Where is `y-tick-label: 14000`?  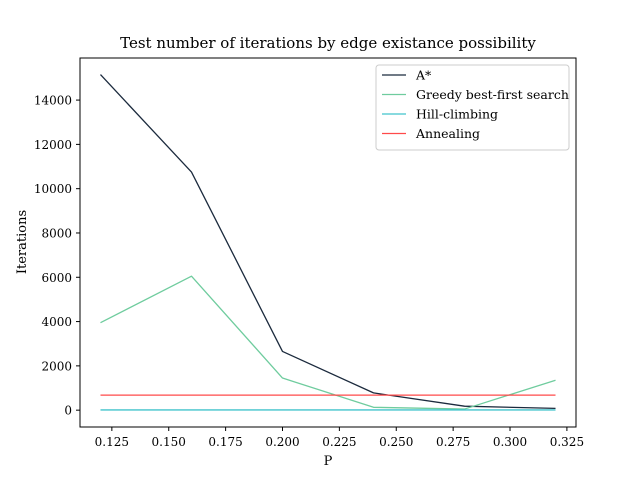
y-tick-label: 14000 is located at coordinates (53, 101).